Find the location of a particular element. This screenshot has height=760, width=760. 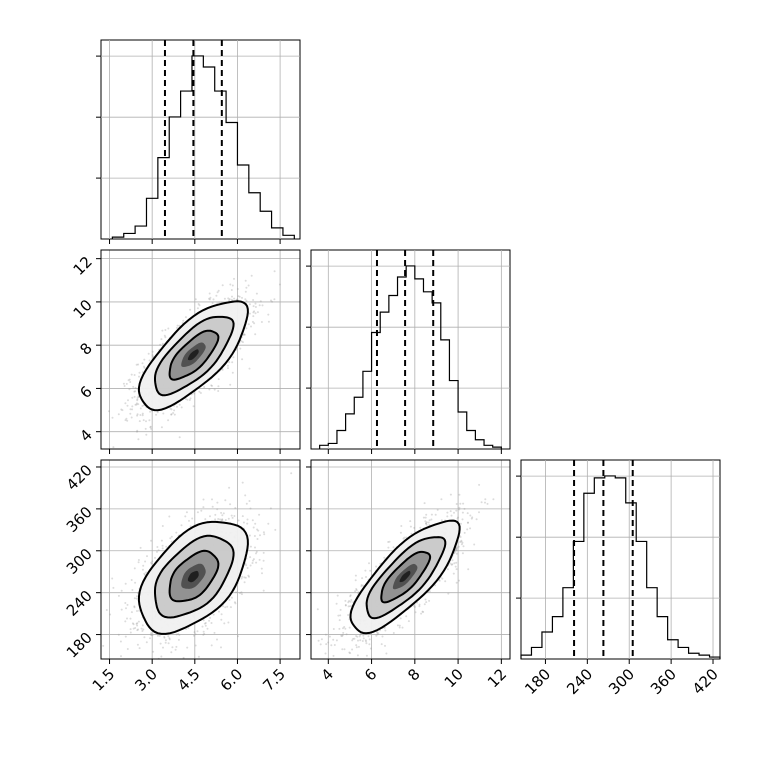

x-tick-label: 6.0 is located at coordinates (232, 680).